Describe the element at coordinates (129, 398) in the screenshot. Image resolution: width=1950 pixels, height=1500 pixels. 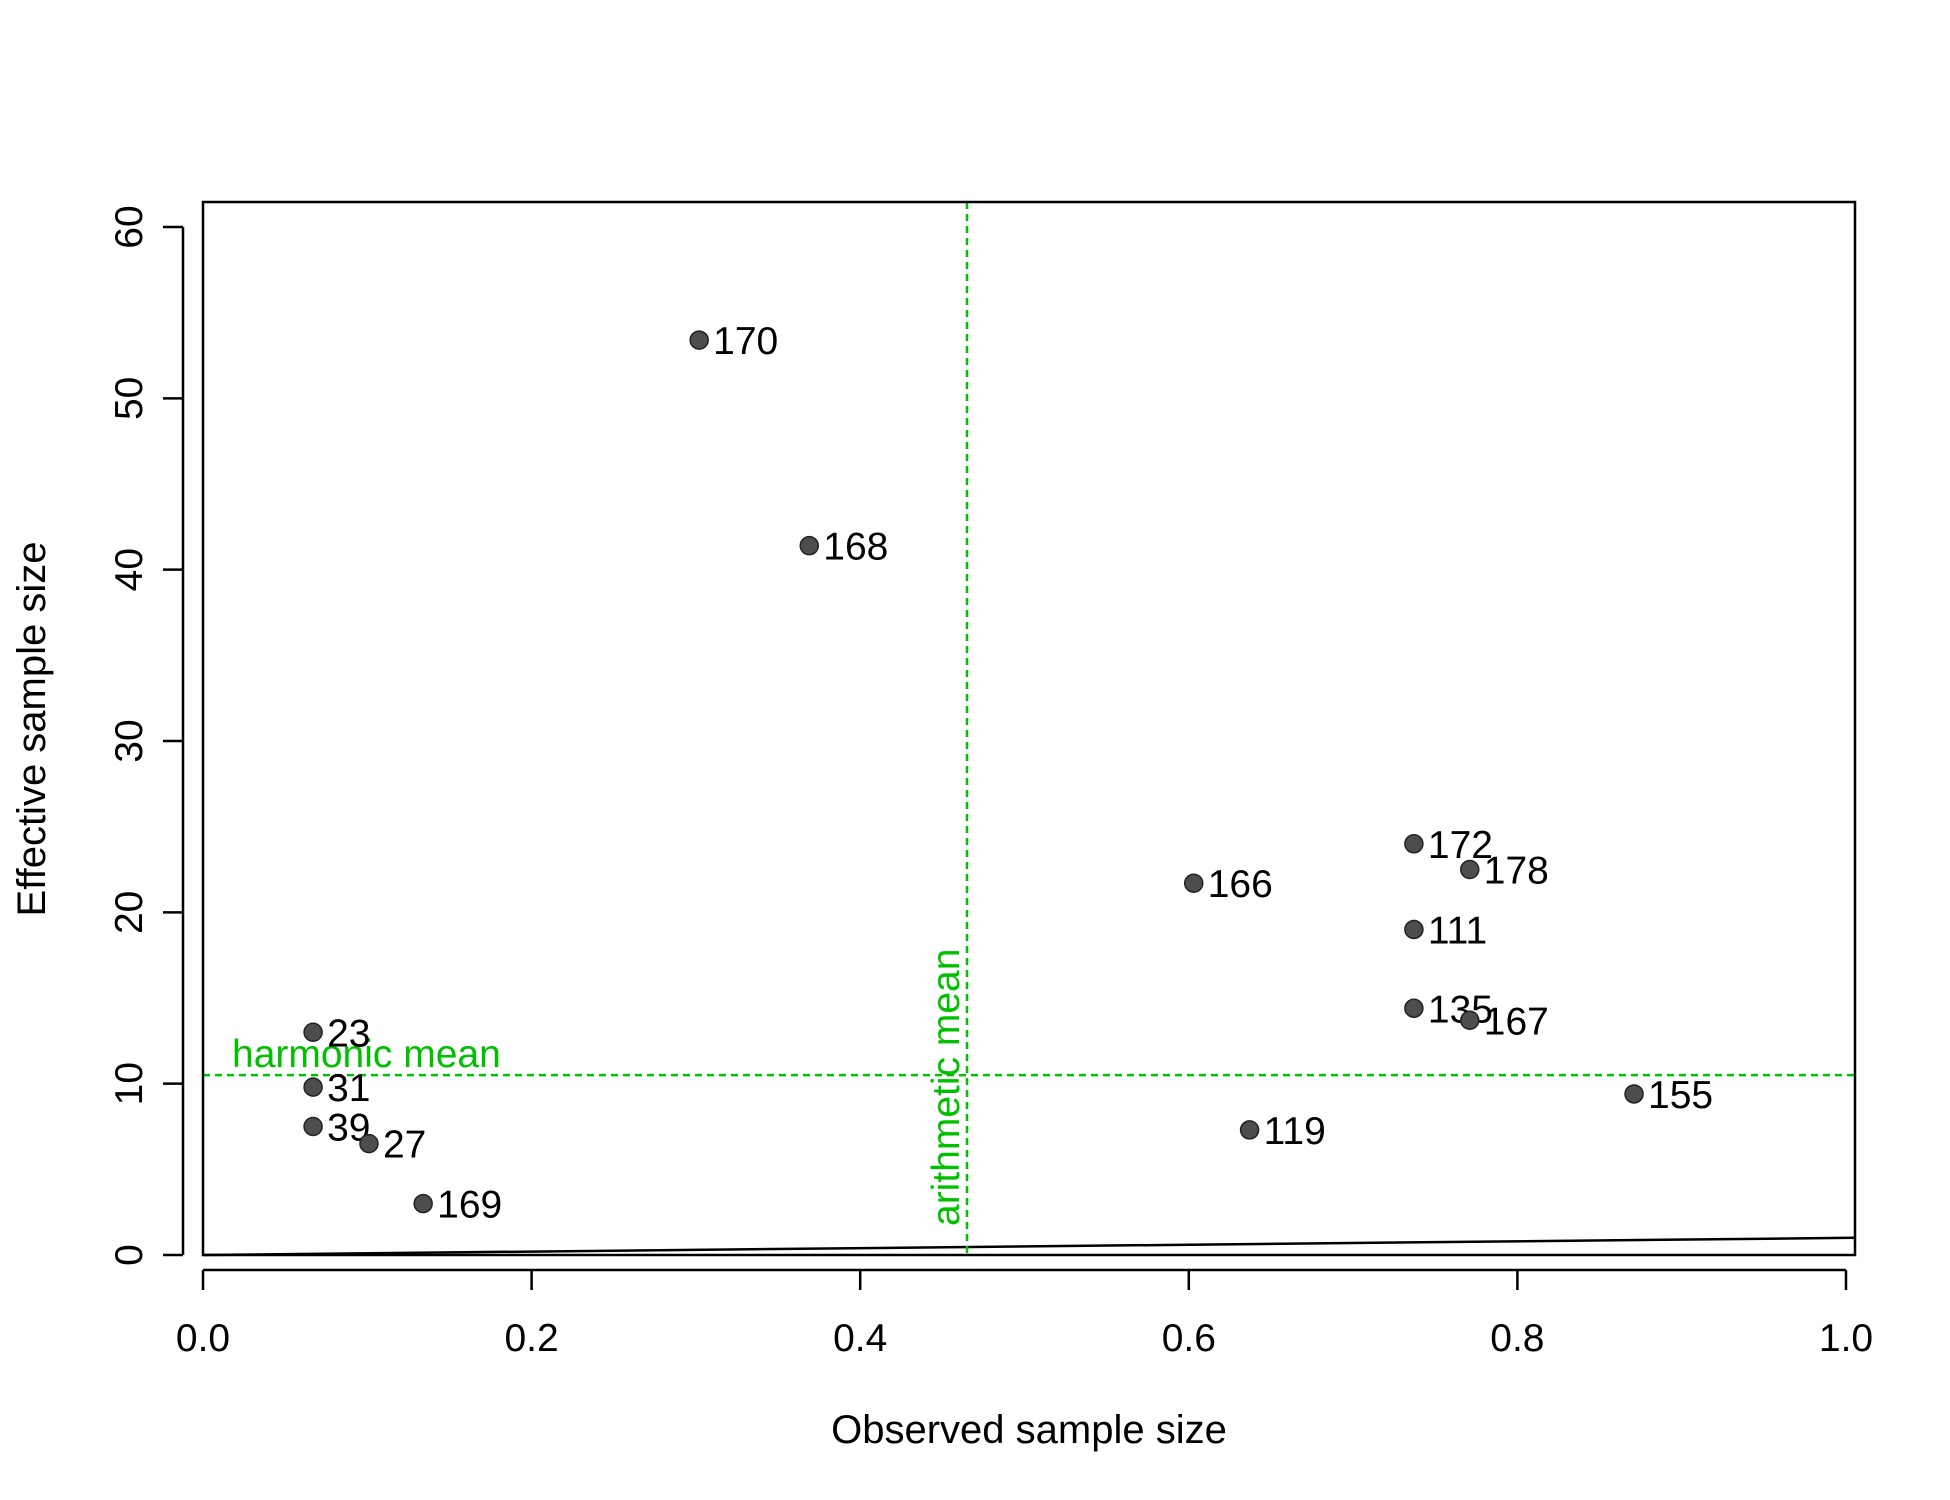
I see `y-tick-label: 50` at that location.